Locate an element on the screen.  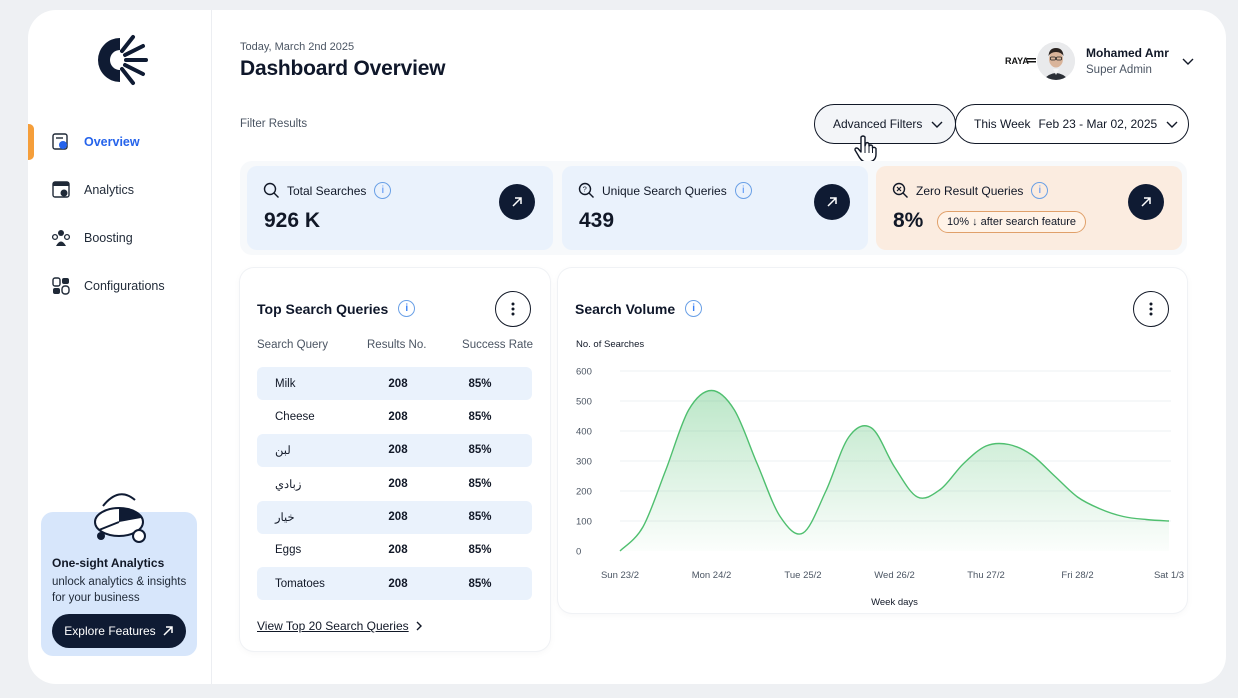
period-label: This Week is located at coordinates (1002, 124).